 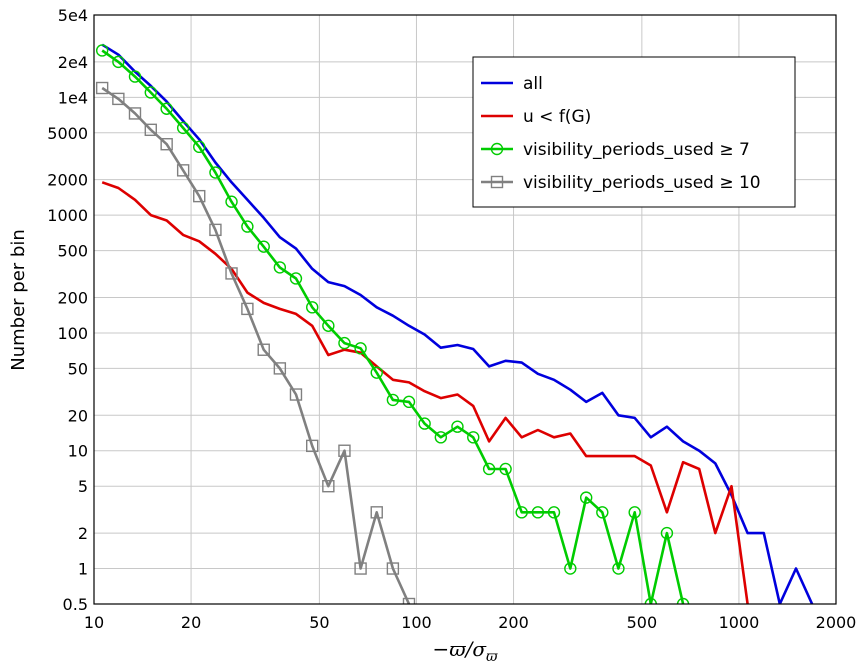 What do you see at coordinates (416, 622) in the screenshot?
I see `x-tick-label: 100` at bounding box center [416, 622].